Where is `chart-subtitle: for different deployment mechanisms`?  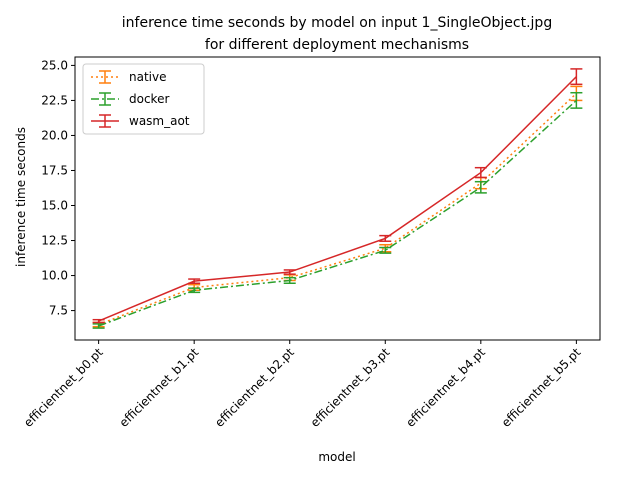
chart-subtitle: for different deployment mechanisms is located at coordinates (337, 45).